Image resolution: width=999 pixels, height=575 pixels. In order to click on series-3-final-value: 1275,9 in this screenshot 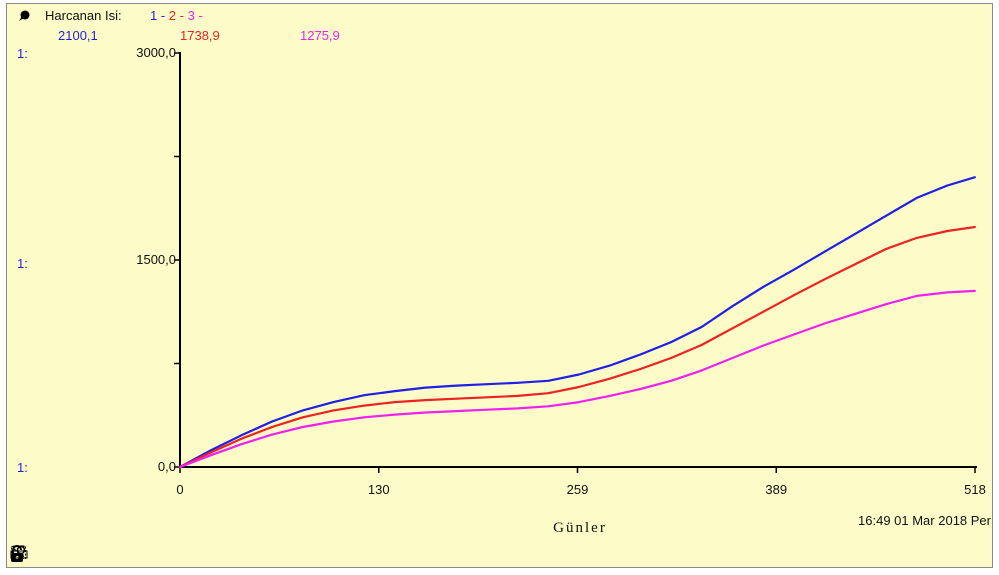, I will do `click(320, 35)`.